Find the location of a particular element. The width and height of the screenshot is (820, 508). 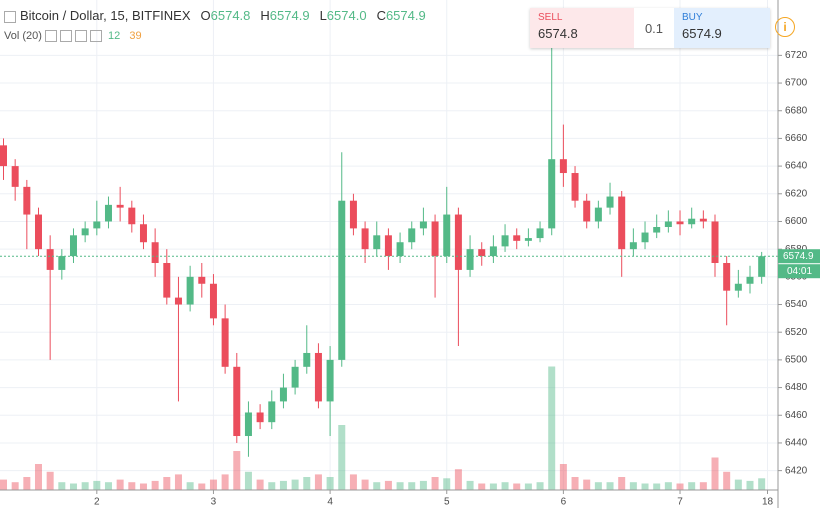

trade-panel: SELL 6574.8 0.1 BUY 6574.9 is located at coordinates (650, 28).